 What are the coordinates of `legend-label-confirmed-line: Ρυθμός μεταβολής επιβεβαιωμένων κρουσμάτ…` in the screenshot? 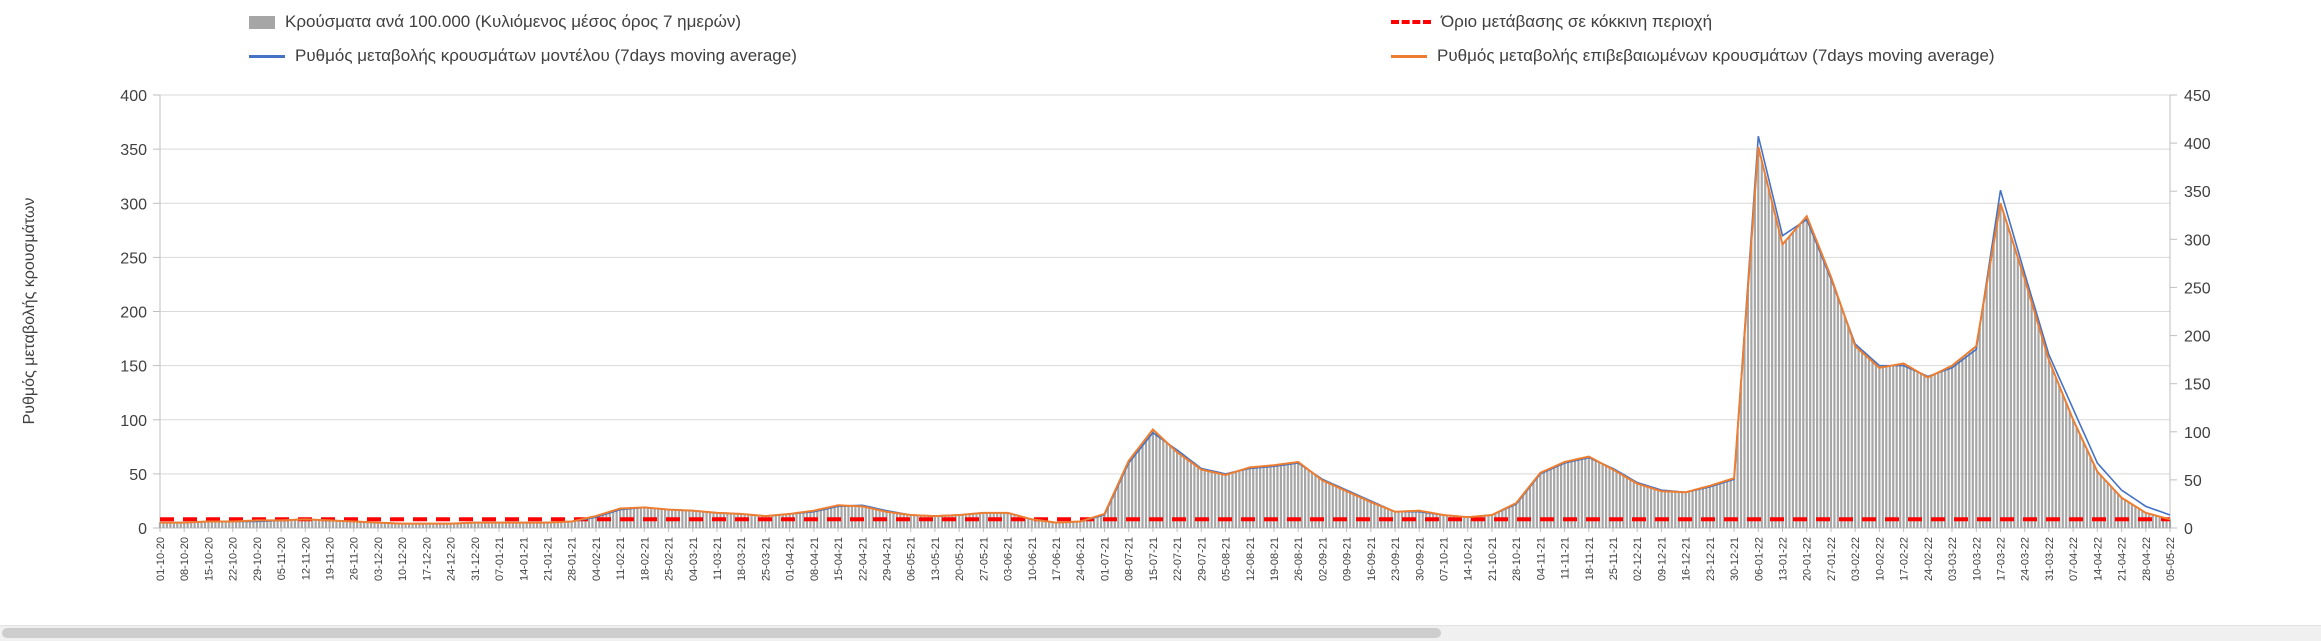 It's located at (1716, 55).